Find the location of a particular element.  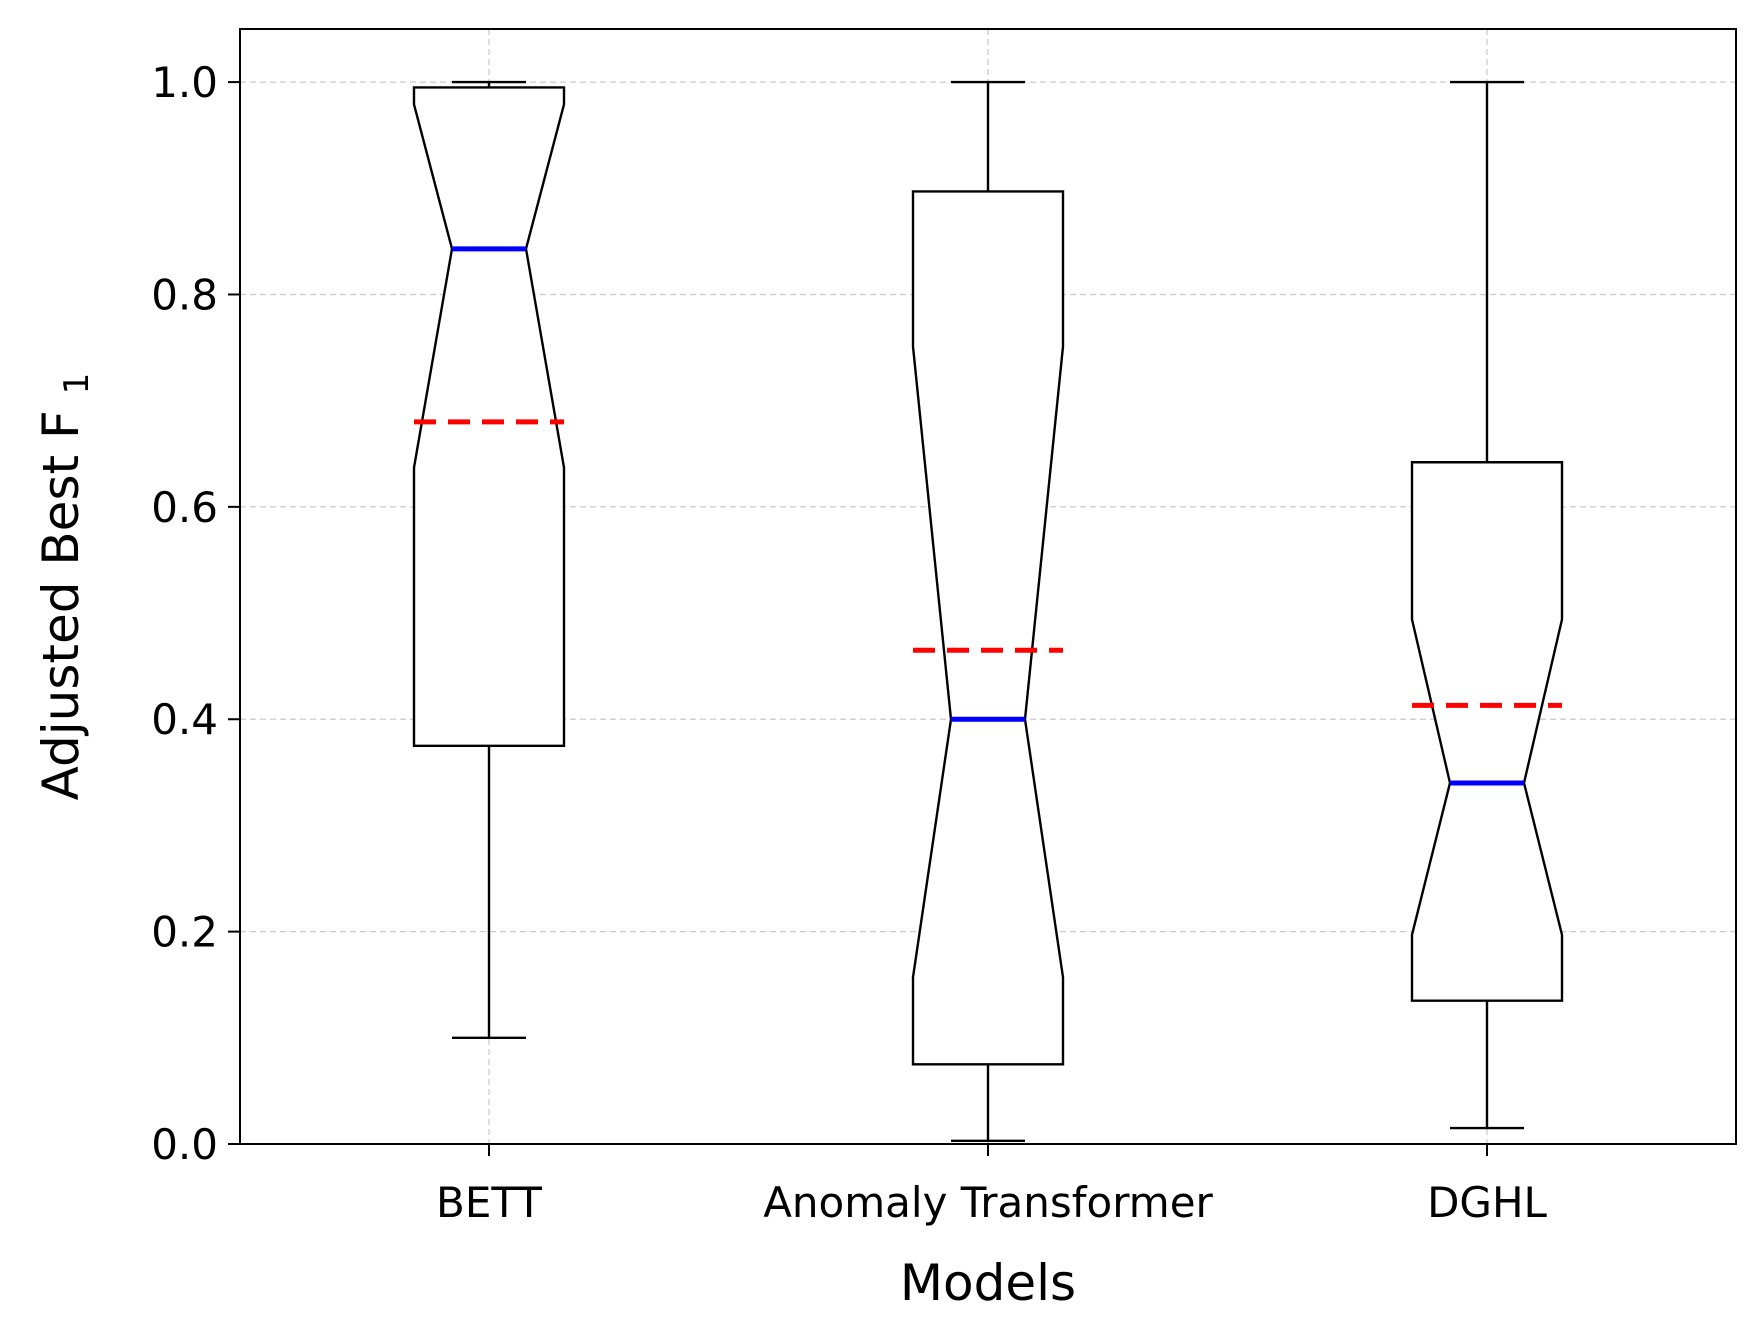

y-tick-label: 0.0 is located at coordinates (184, 1144).